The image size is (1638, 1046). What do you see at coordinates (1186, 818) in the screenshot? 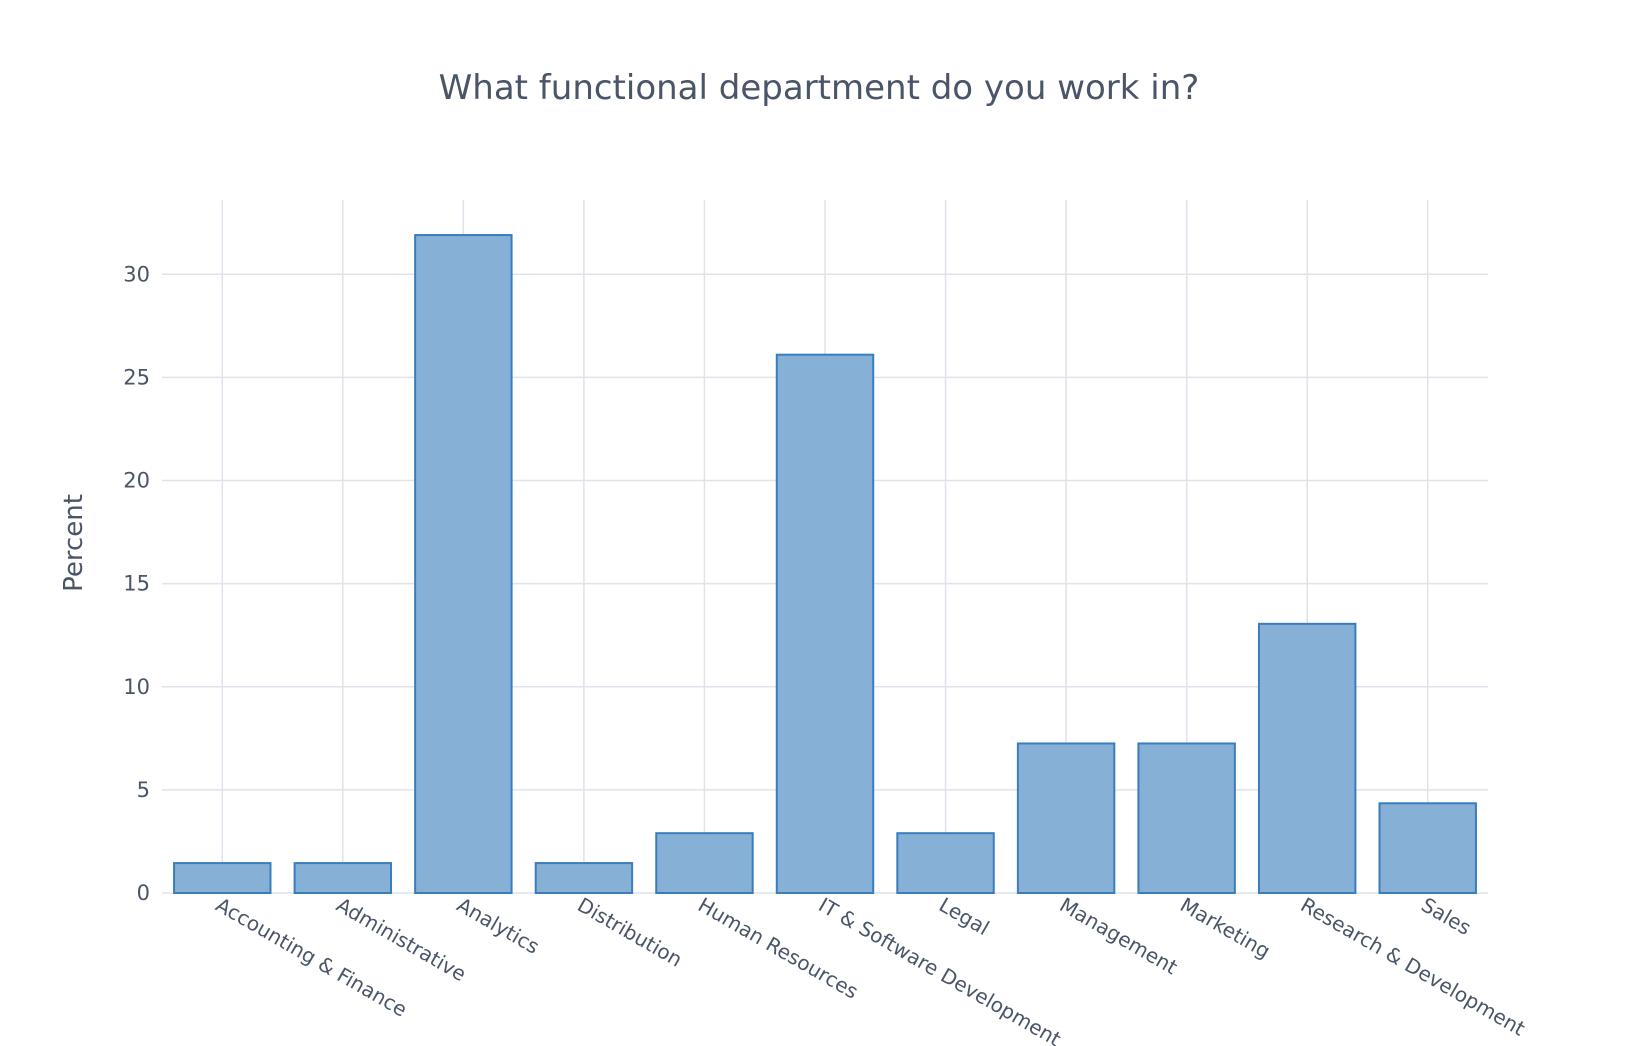
I see `bar-marketing` at bounding box center [1186, 818].